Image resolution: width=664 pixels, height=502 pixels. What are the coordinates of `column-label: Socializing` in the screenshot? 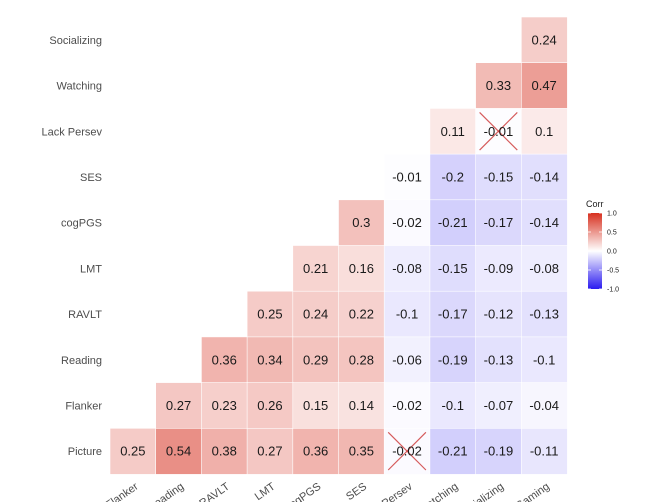 It's located at (481, 491).